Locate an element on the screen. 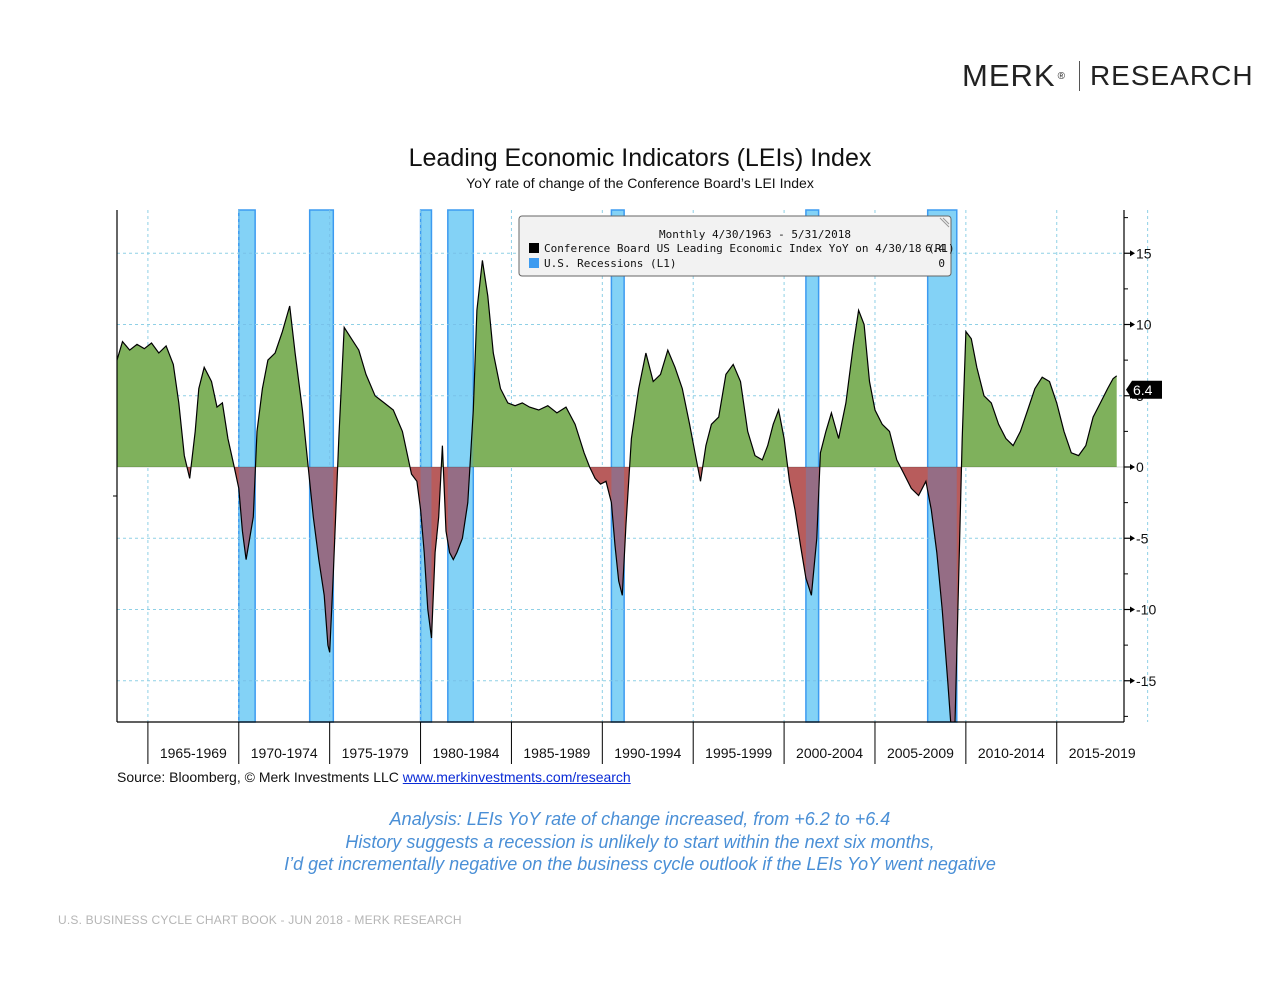 The height and width of the screenshot is (989, 1280). y-tick-label: 0 is located at coordinates (1140, 467).